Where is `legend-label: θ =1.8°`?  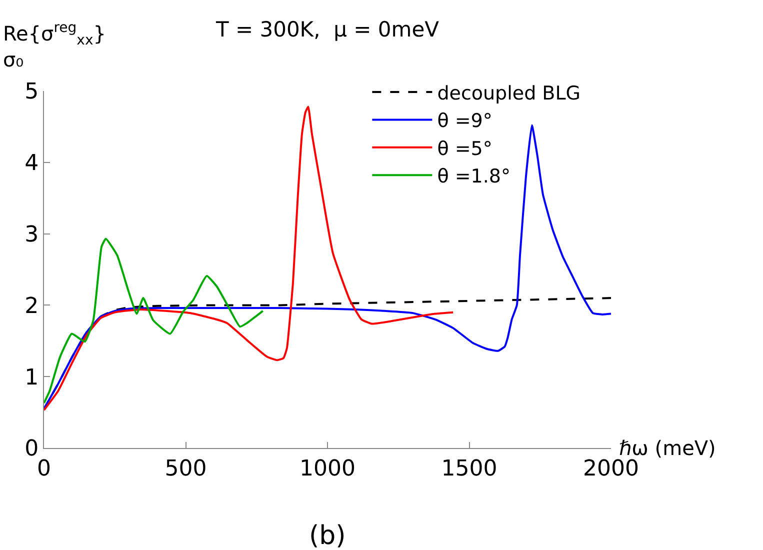 legend-label: θ =1.8° is located at coordinates (474, 177).